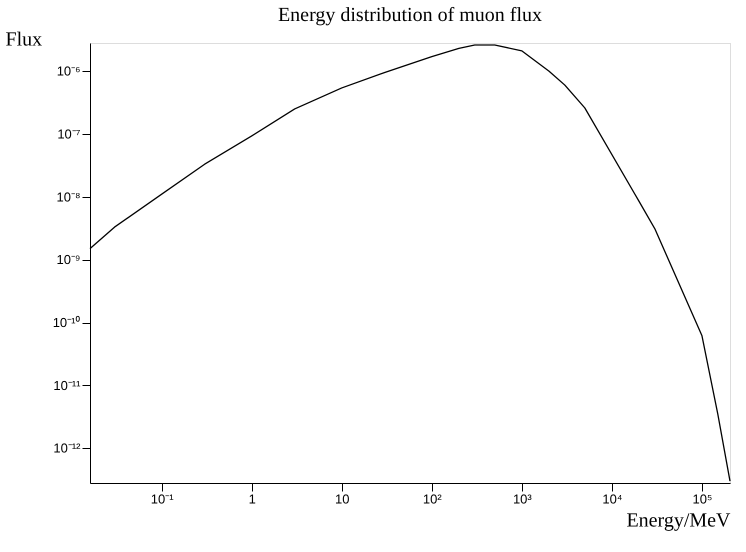 The image size is (746, 552). I want to click on y-tick-label: 10⁻⁶, so click(68, 71).